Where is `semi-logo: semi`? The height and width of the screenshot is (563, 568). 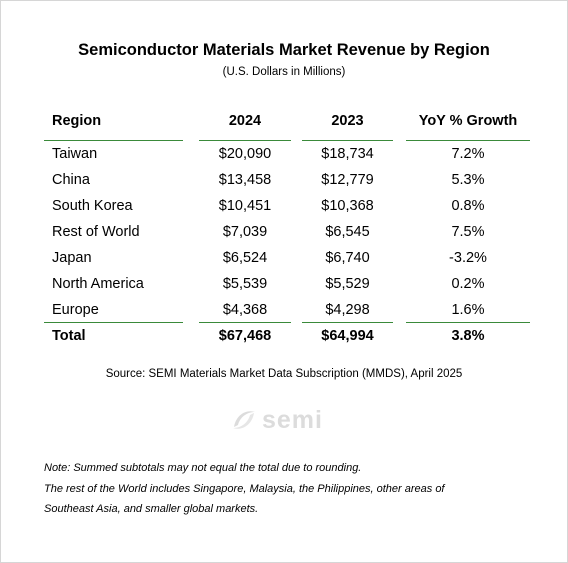 semi-logo: semi is located at coordinates (275, 420).